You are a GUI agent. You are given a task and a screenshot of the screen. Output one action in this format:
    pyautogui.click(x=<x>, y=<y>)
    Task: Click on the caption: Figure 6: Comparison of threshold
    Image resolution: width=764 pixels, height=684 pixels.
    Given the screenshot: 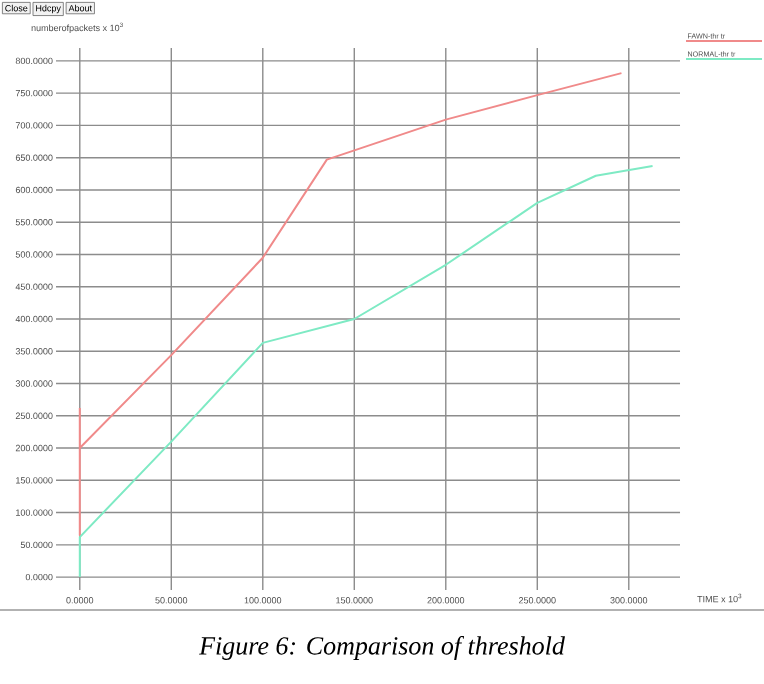 What is the action you would take?
    pyautogui.click(x=382, y=648)
    